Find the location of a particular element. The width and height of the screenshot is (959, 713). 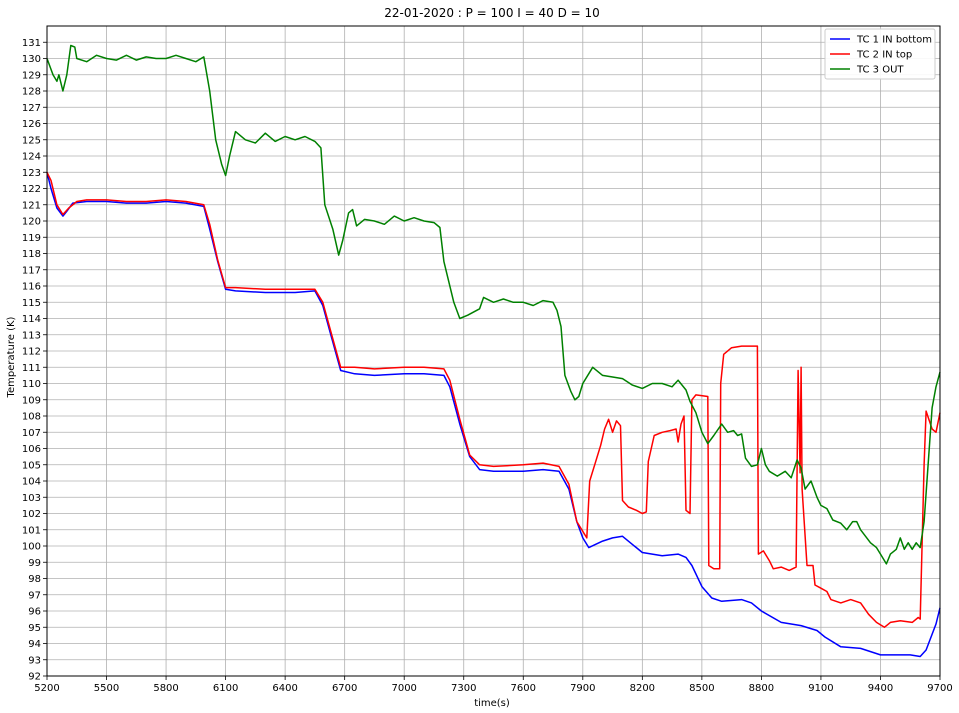

y-tick-label: 131 is located at coordinates (31, 43).